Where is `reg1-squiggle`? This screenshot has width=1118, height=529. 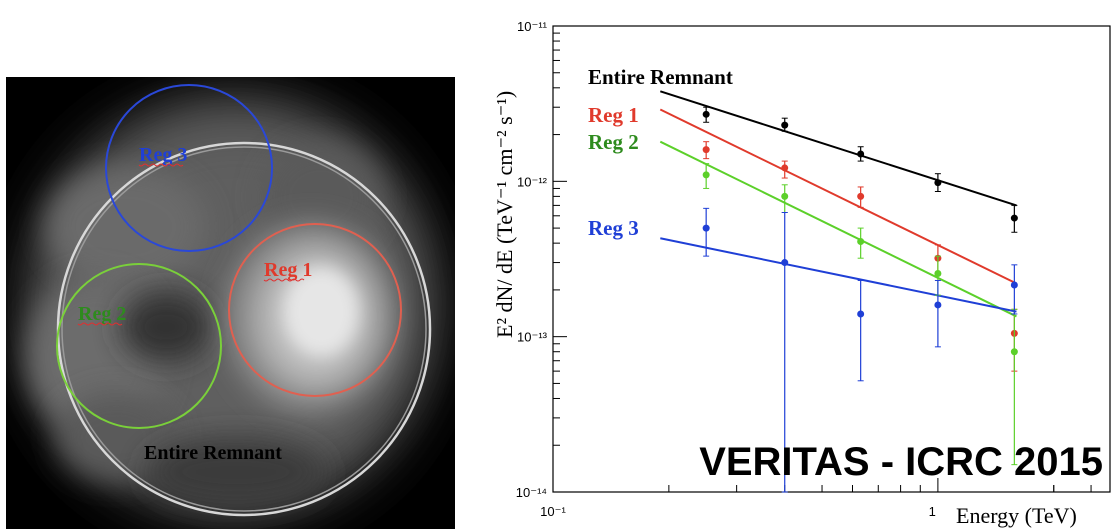
reg1-squiggle is located at coordinates (284, 280).